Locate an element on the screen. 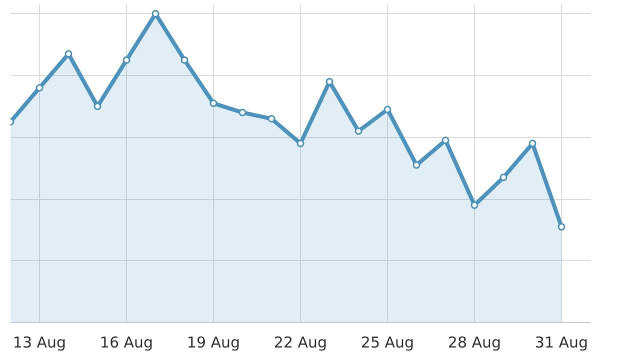 The height and width of the screenshot is (354, 620). x-tick-label: 25 Aug is located at coordinates (387, 343).